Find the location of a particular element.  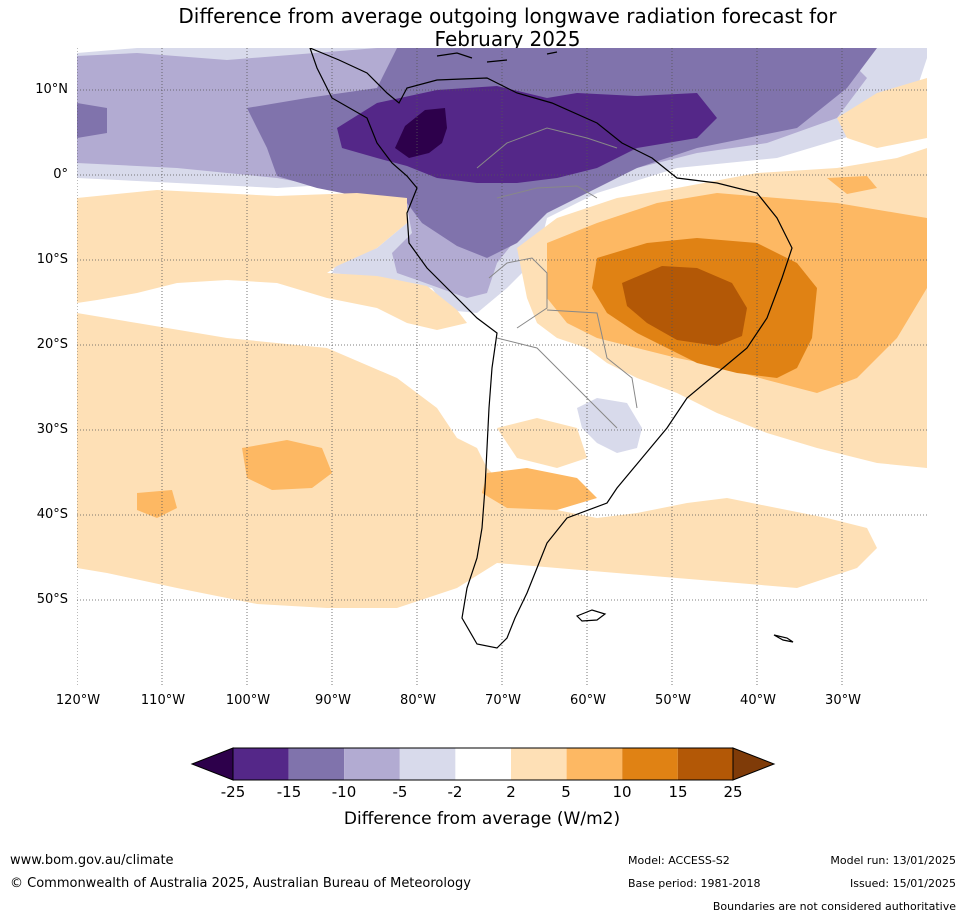

lon-label-70w: 70°W is located at coordinates (503, 700).